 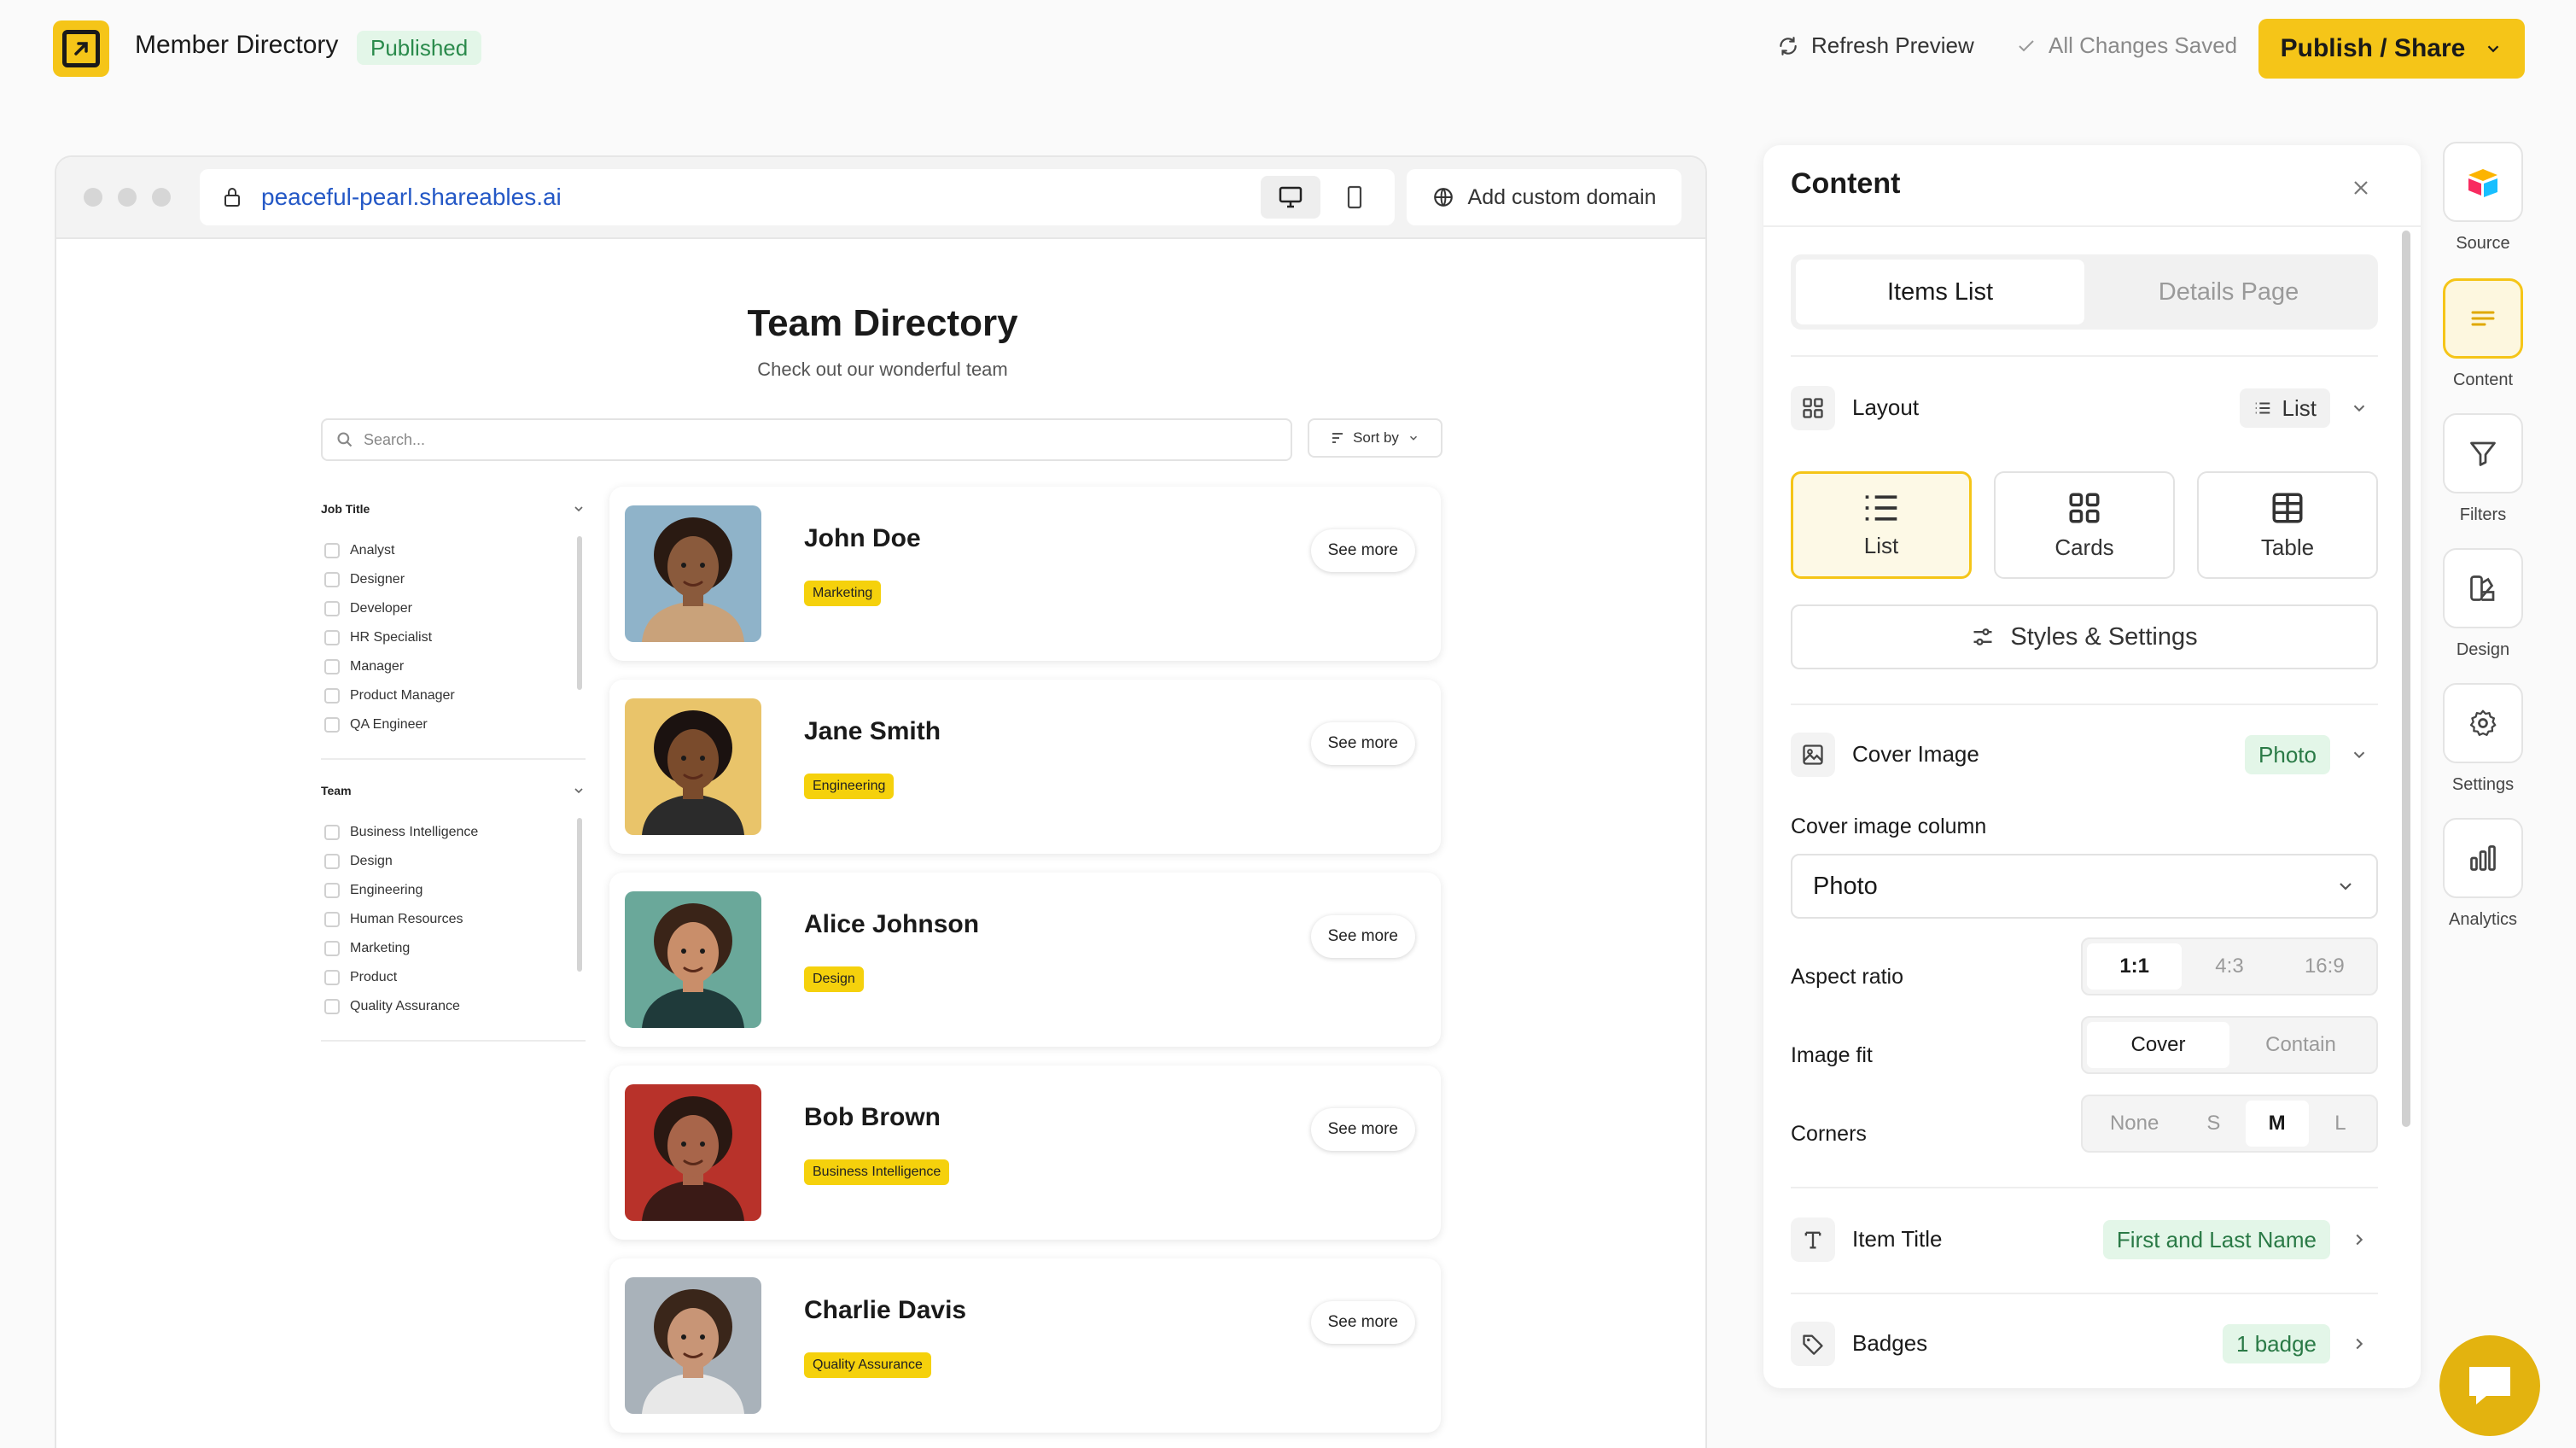 I want to click on layout-section-header: Layout List, so click(x=2084, y=408).